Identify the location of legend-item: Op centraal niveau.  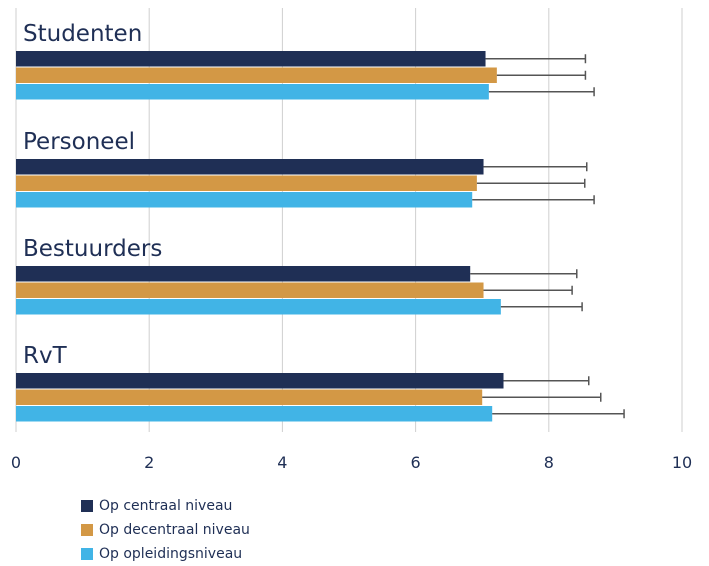
(165, 506).